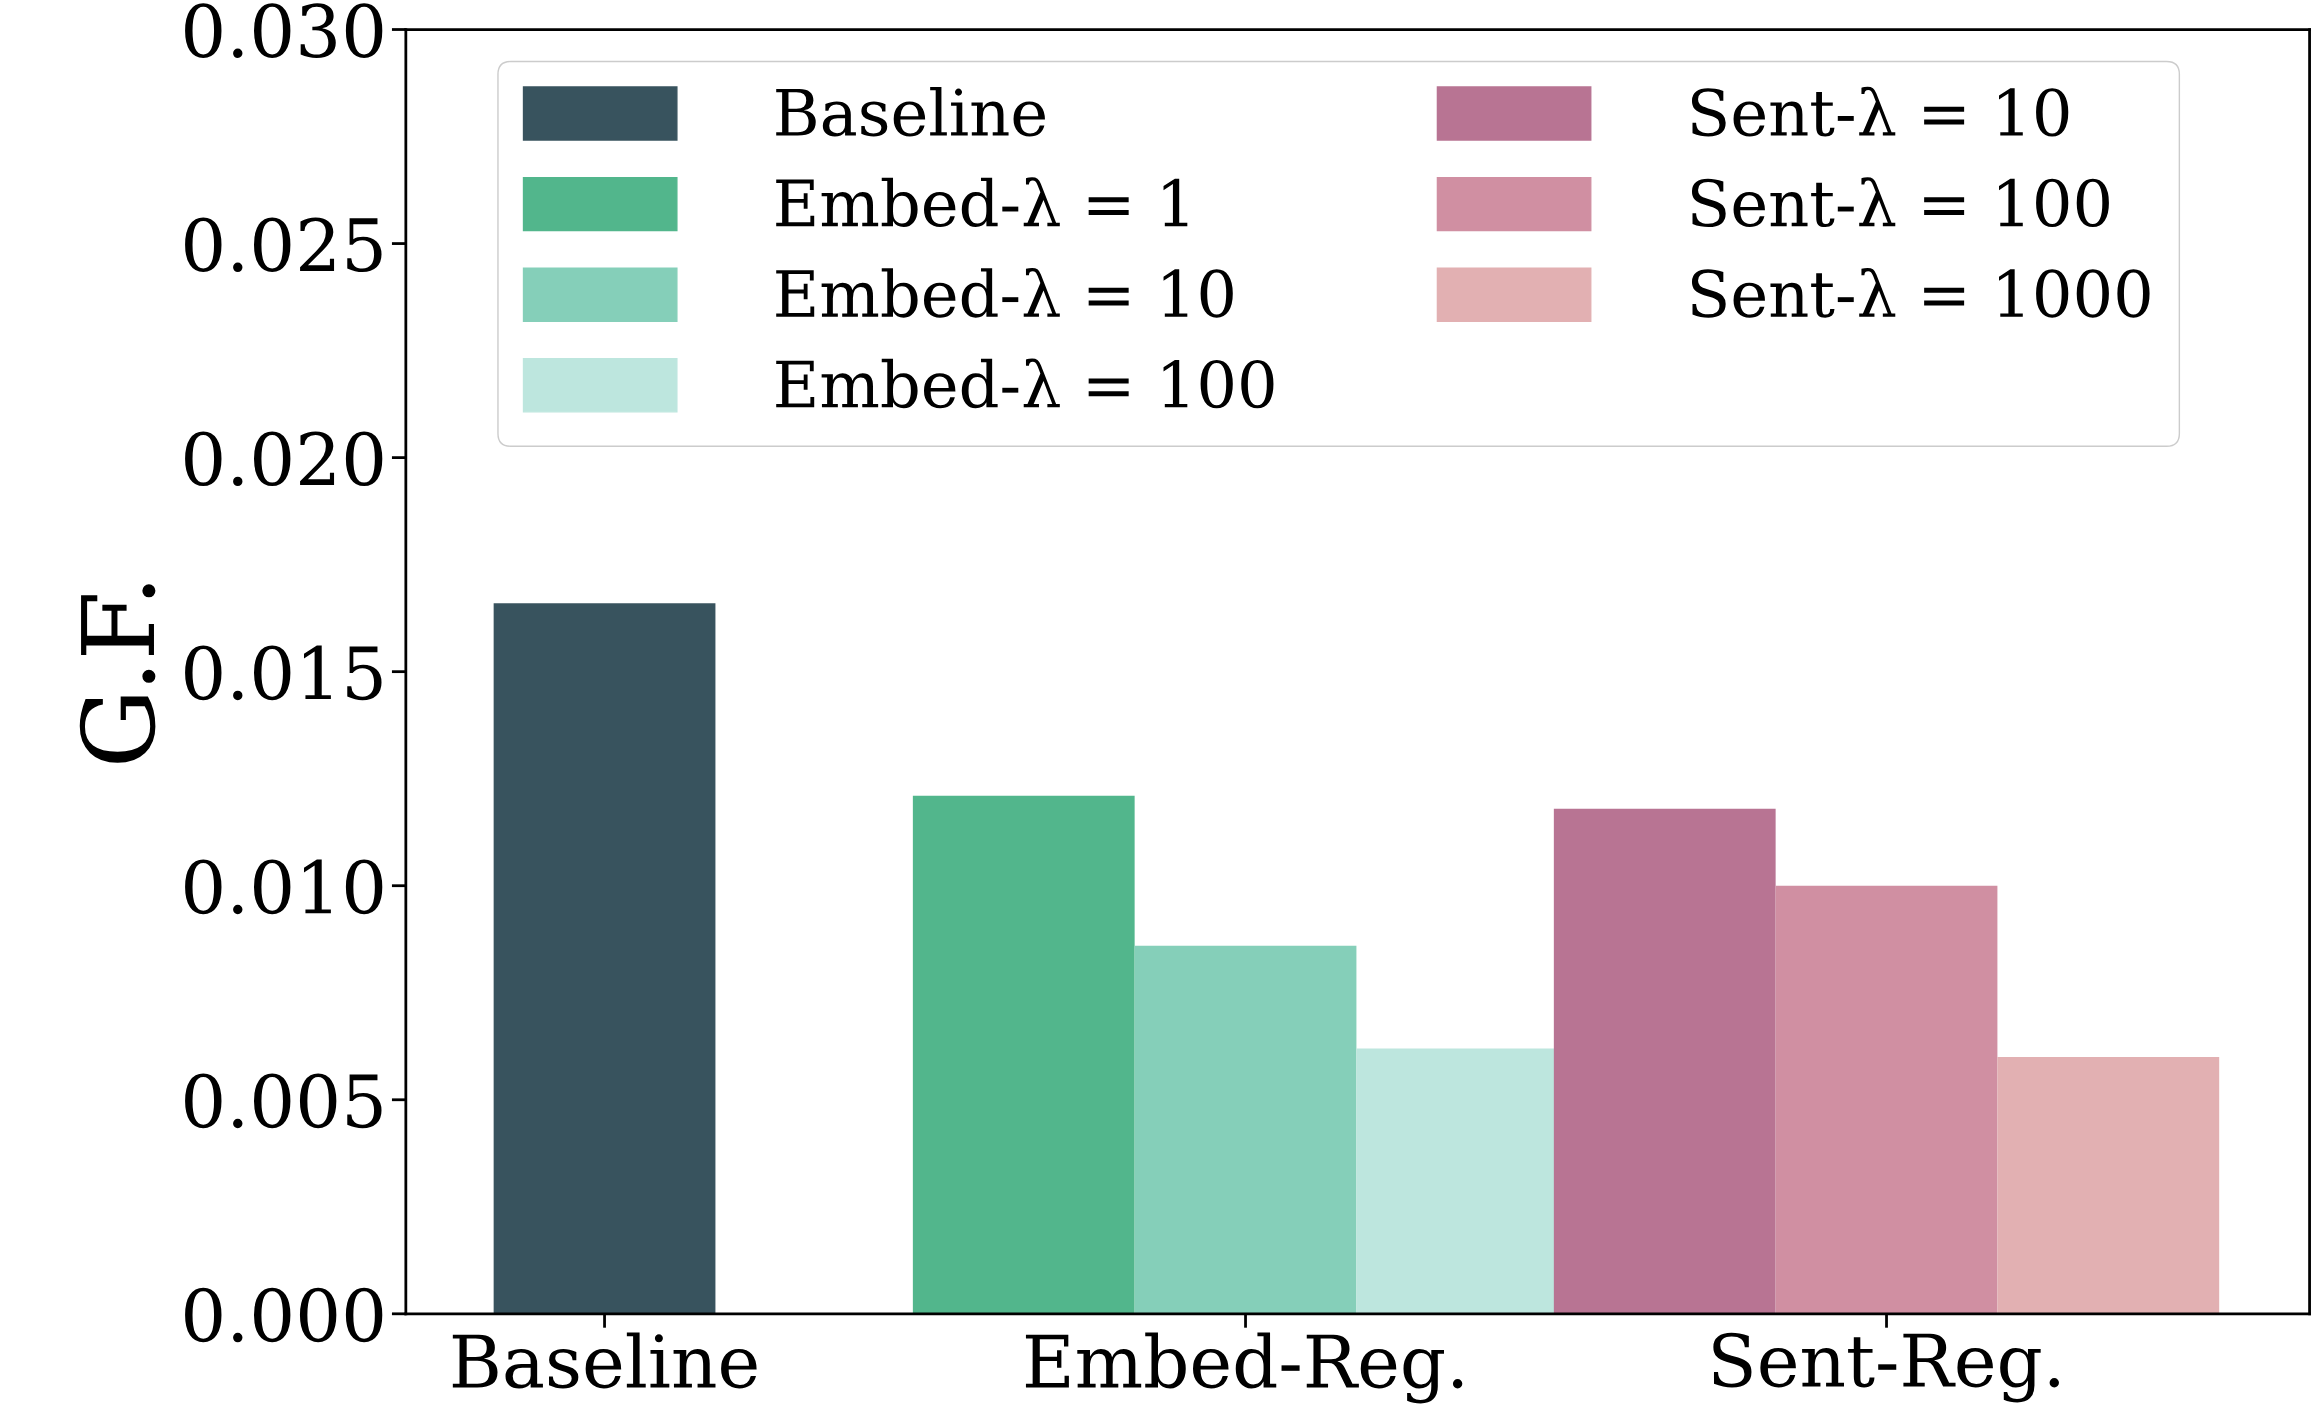  What do you see at coordinates (1880, 111) in the screenshot?
I see `legend-label: Sent-λ = 10` at bounding box center [1880, 111].